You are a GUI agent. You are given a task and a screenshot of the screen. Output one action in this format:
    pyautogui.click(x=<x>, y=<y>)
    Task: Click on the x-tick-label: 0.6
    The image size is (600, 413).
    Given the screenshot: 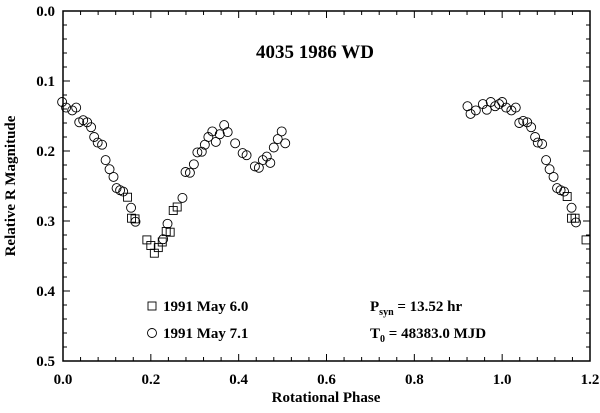 What is the action you would take?
    pyautogui.click(x=326, y=380)
    